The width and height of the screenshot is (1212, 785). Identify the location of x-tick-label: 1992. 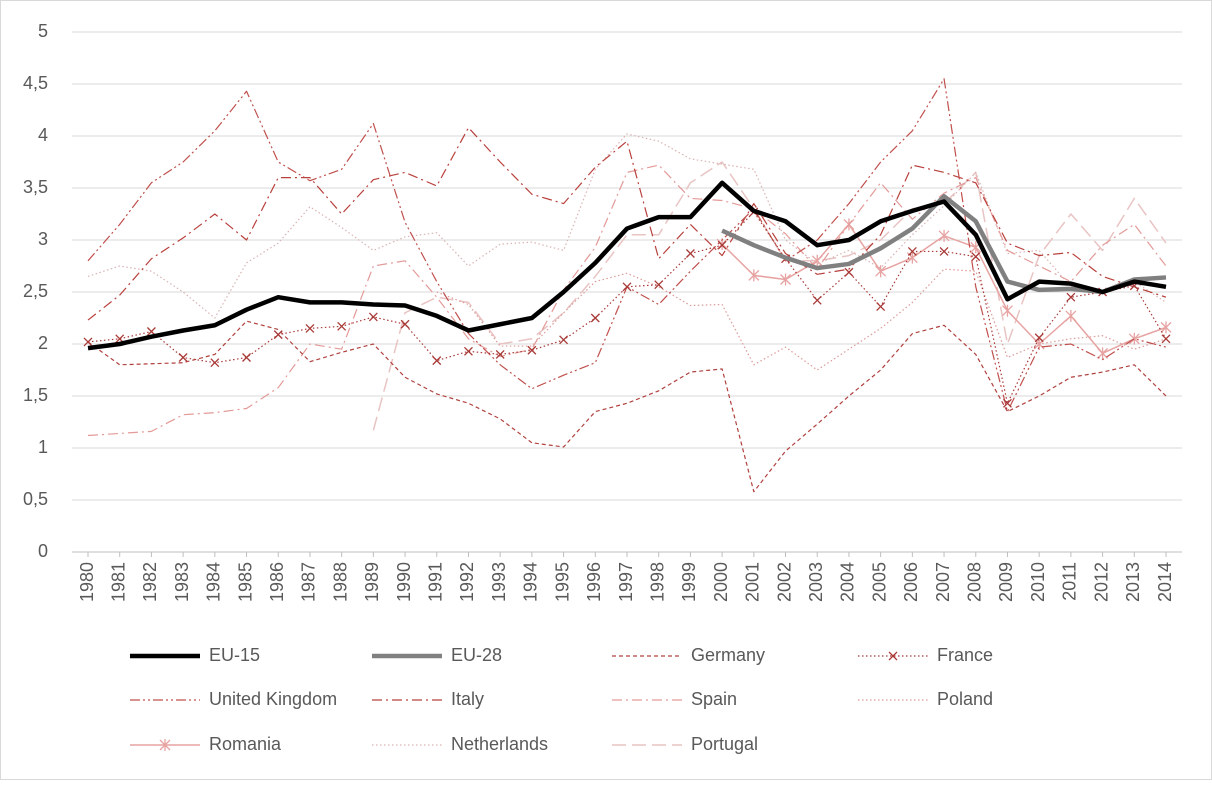
(467, 582).